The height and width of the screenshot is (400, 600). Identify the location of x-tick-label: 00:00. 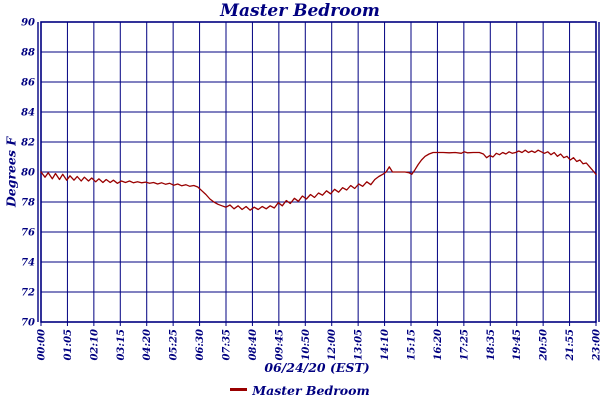
(42, 345).